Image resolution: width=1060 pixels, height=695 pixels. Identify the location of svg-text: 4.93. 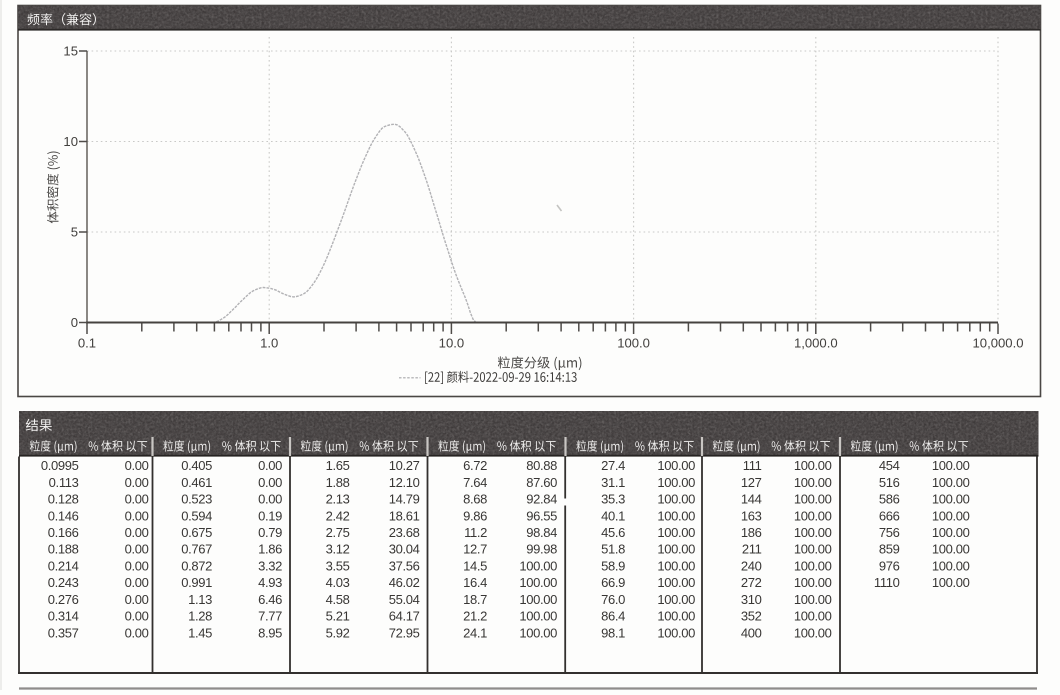
(270, 582).